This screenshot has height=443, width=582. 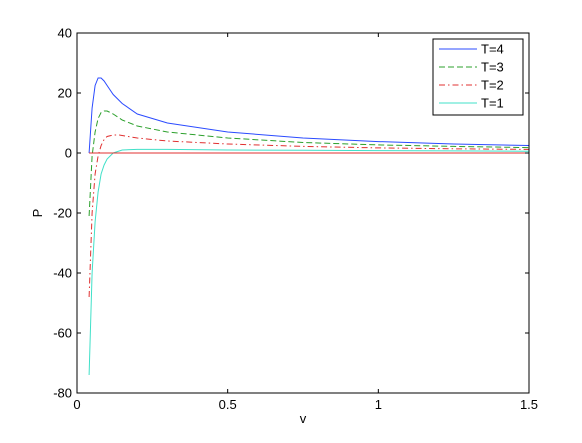 I want to click on x-tick-label: 1.5, so click(x=529, y=404).